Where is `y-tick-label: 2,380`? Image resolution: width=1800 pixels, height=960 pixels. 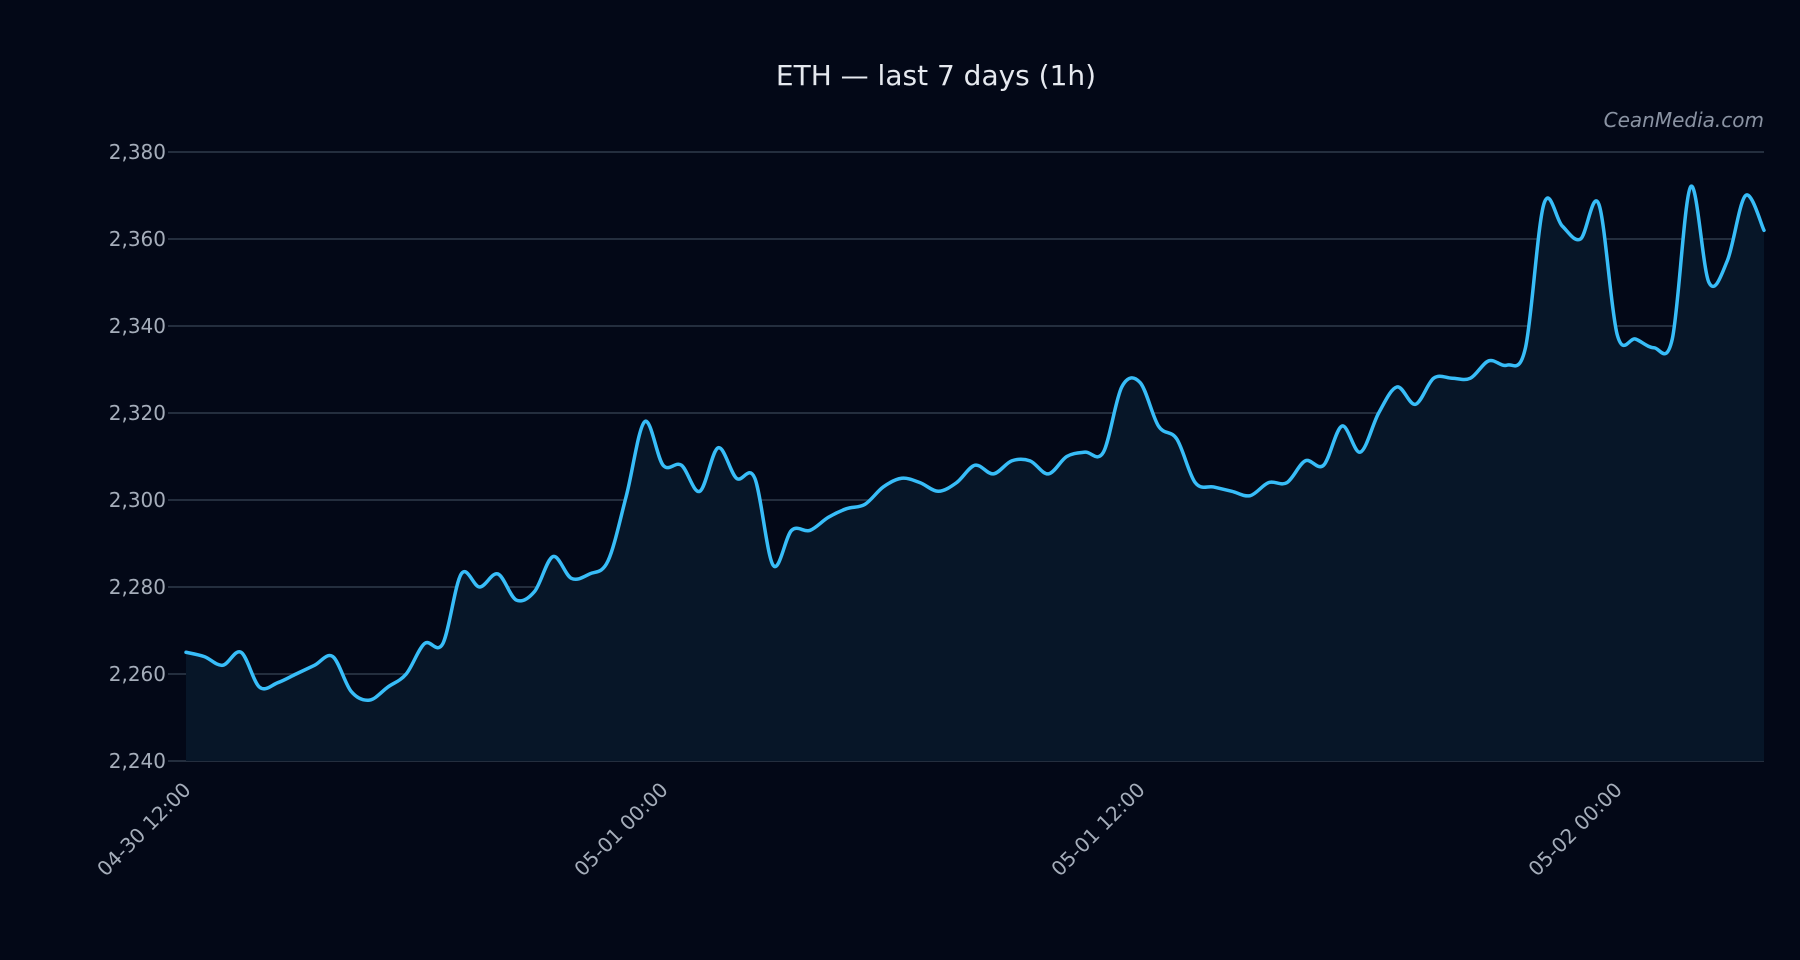 y-tick-label: 2,380 is located at coordinates (137, 152).